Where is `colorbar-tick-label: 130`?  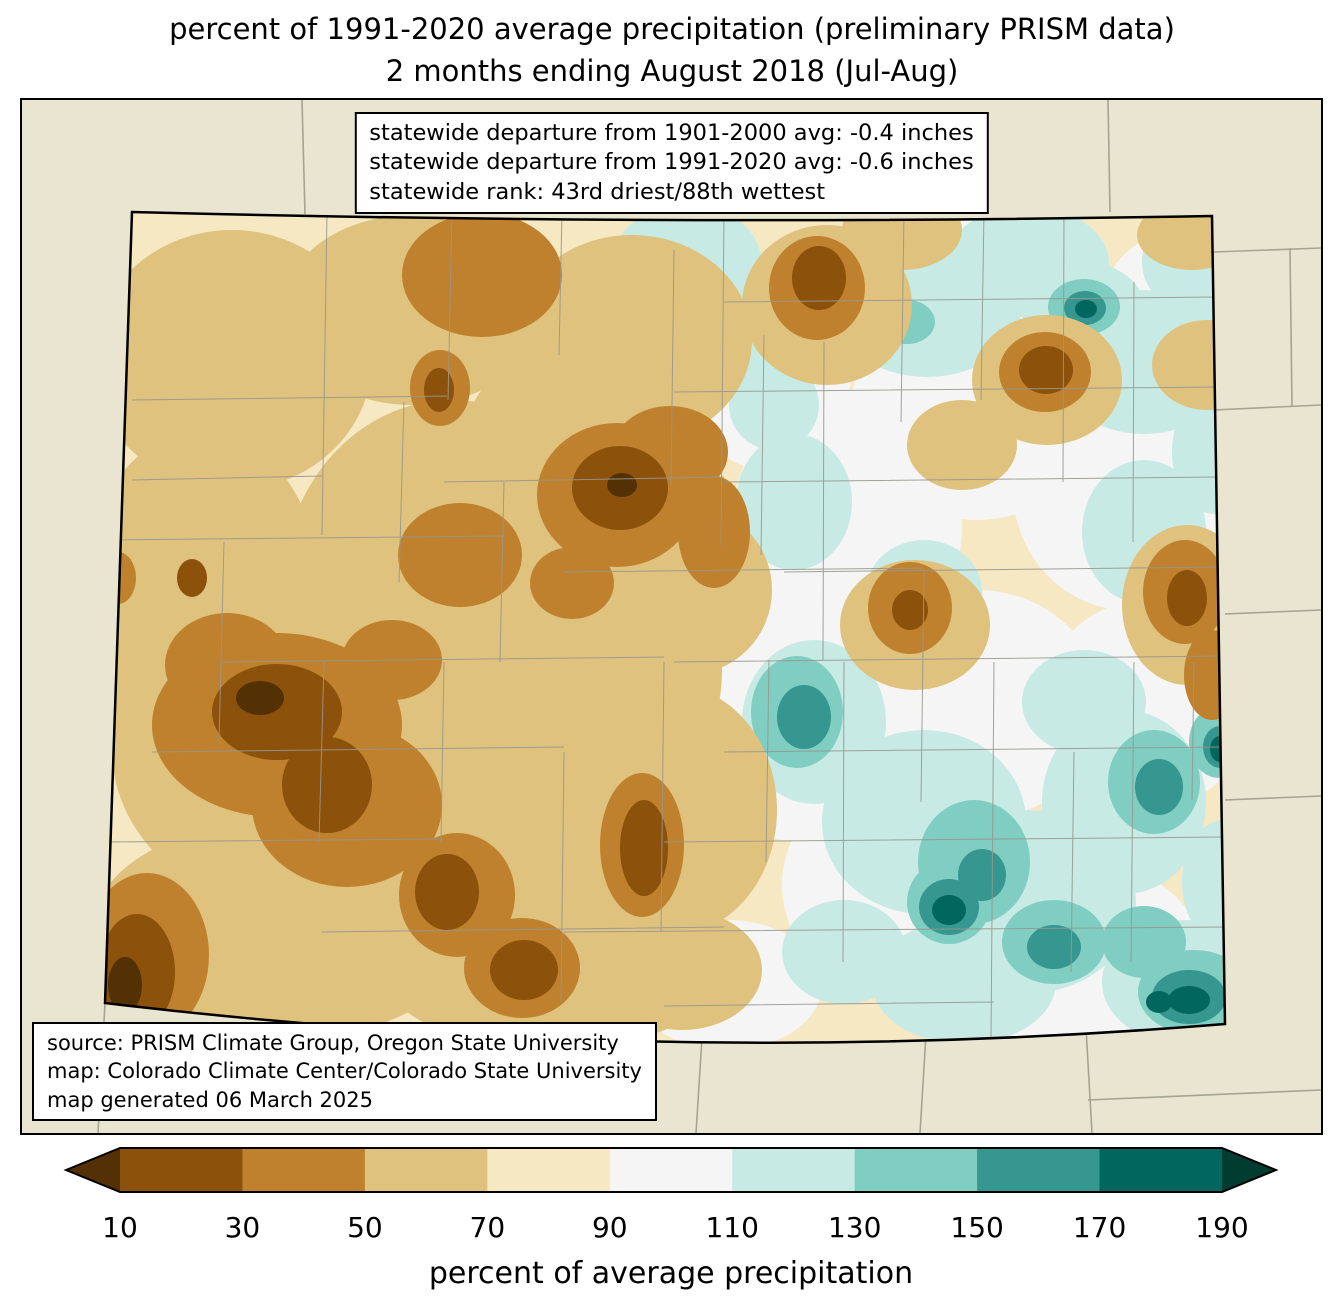
colorbar-tick-label: 130 is located at coordinates (854, 1227).